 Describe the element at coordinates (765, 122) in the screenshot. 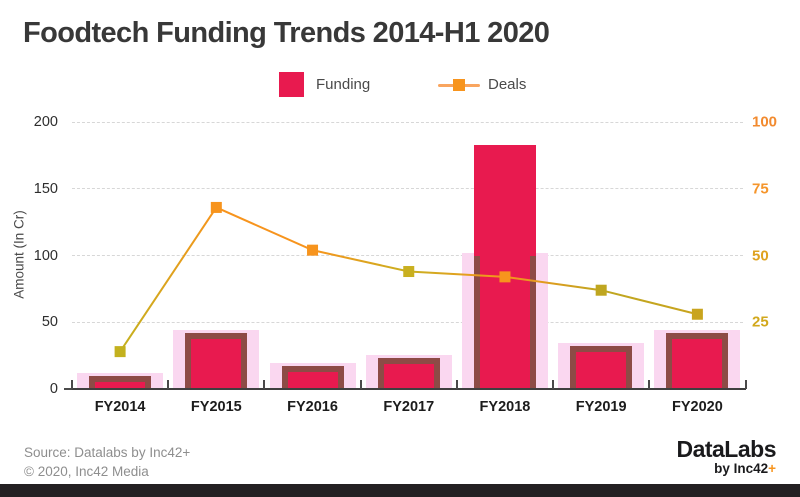

I see `right-axis-tick-label: 100` at that location.